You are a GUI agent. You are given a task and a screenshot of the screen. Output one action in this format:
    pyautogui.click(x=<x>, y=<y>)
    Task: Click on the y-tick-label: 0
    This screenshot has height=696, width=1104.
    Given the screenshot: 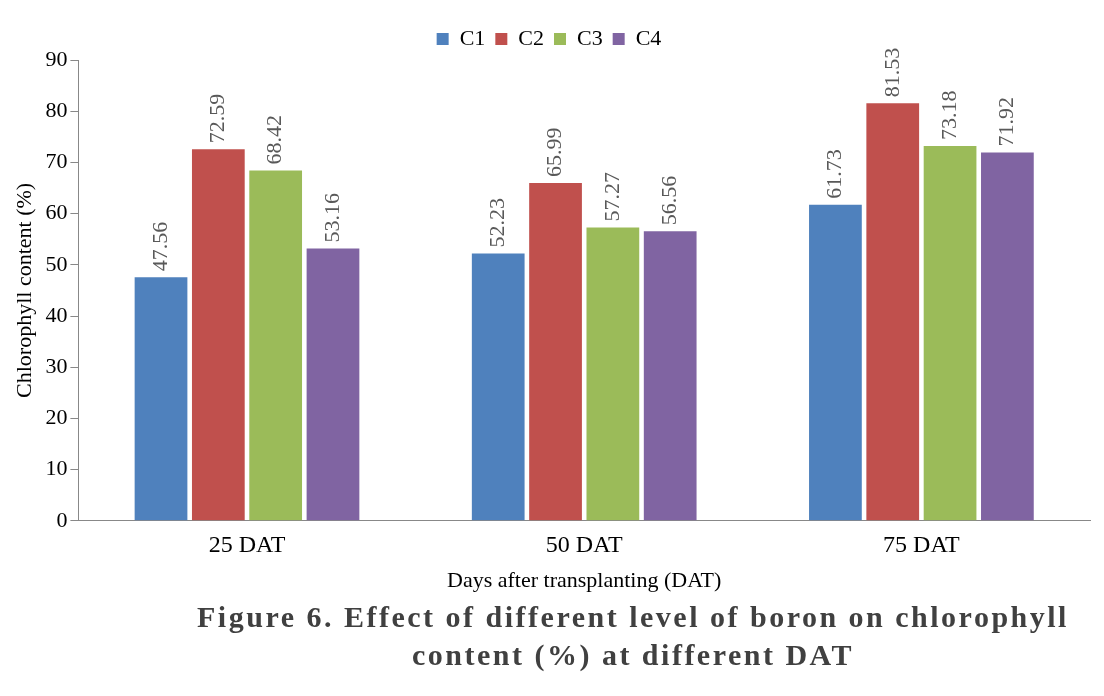 What is the action you would take?
    pyautogui.click(x=62, y=519)
    